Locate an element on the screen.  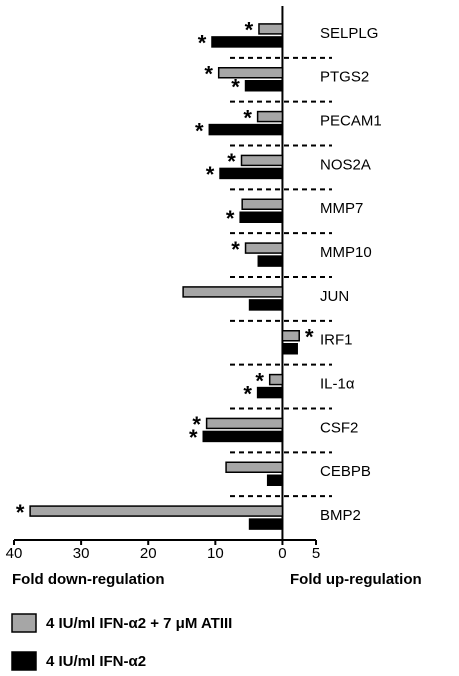
x-label-left: Fold down-regulation is located at coordinates (88, 579).